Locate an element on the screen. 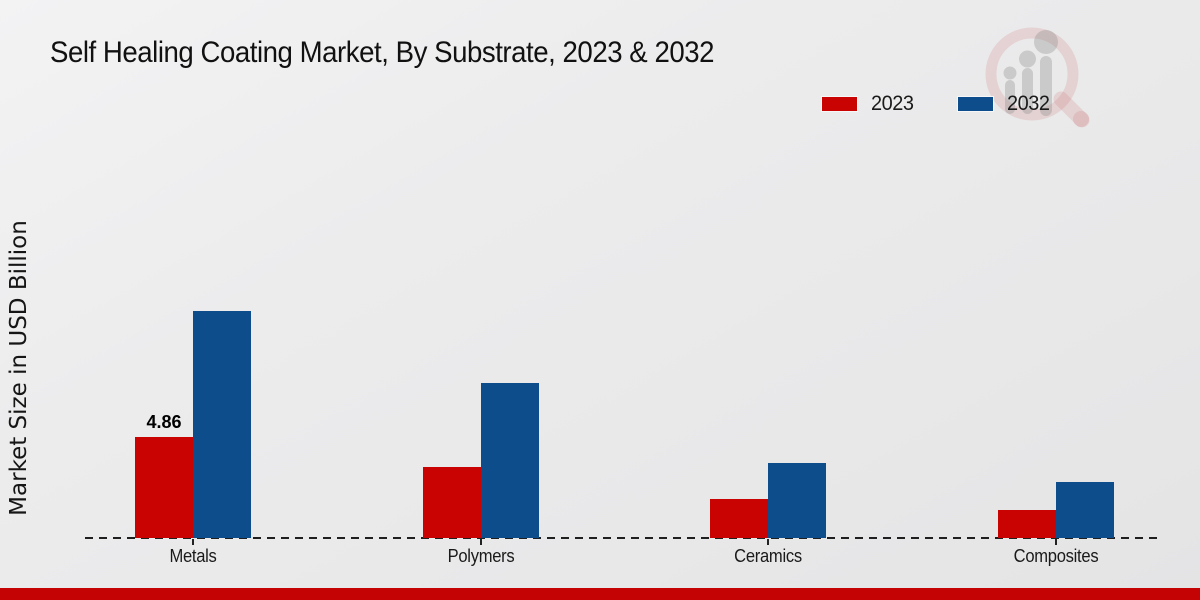  magnifier-handle-icon is located at coordinates (1071, 109).